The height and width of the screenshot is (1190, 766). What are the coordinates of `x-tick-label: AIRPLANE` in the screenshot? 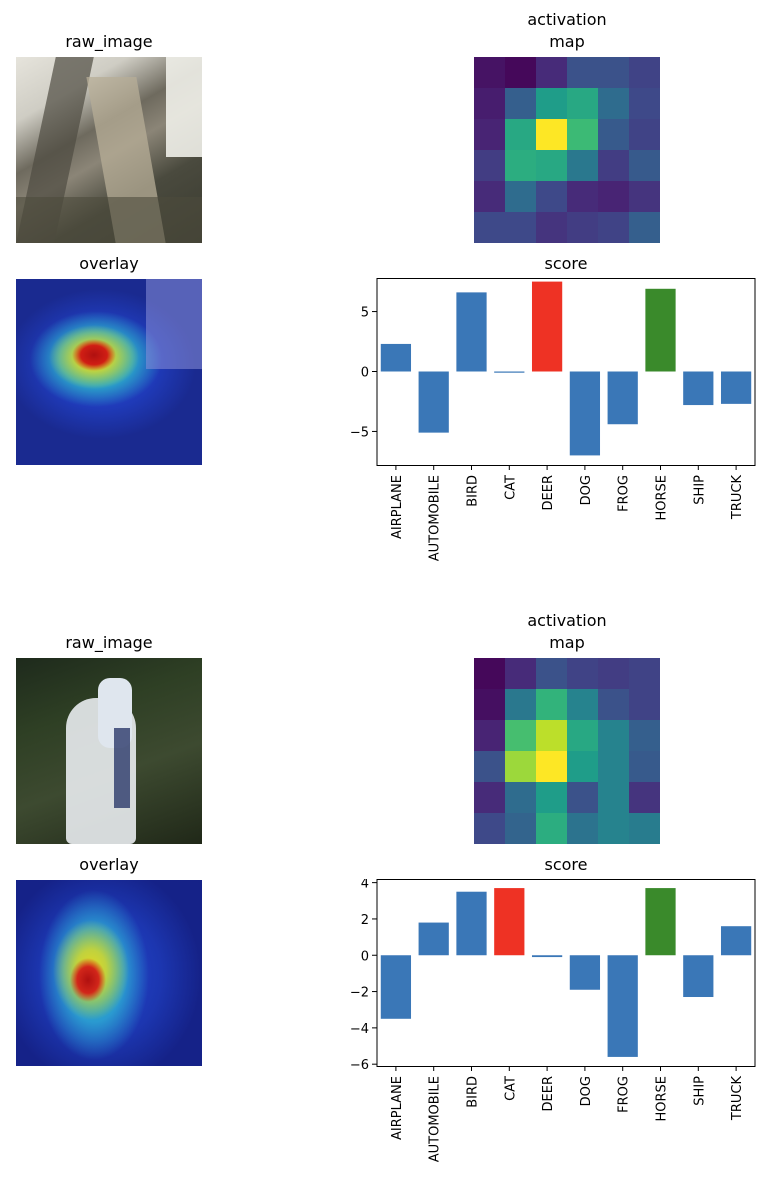 It's located at (397, 1108).